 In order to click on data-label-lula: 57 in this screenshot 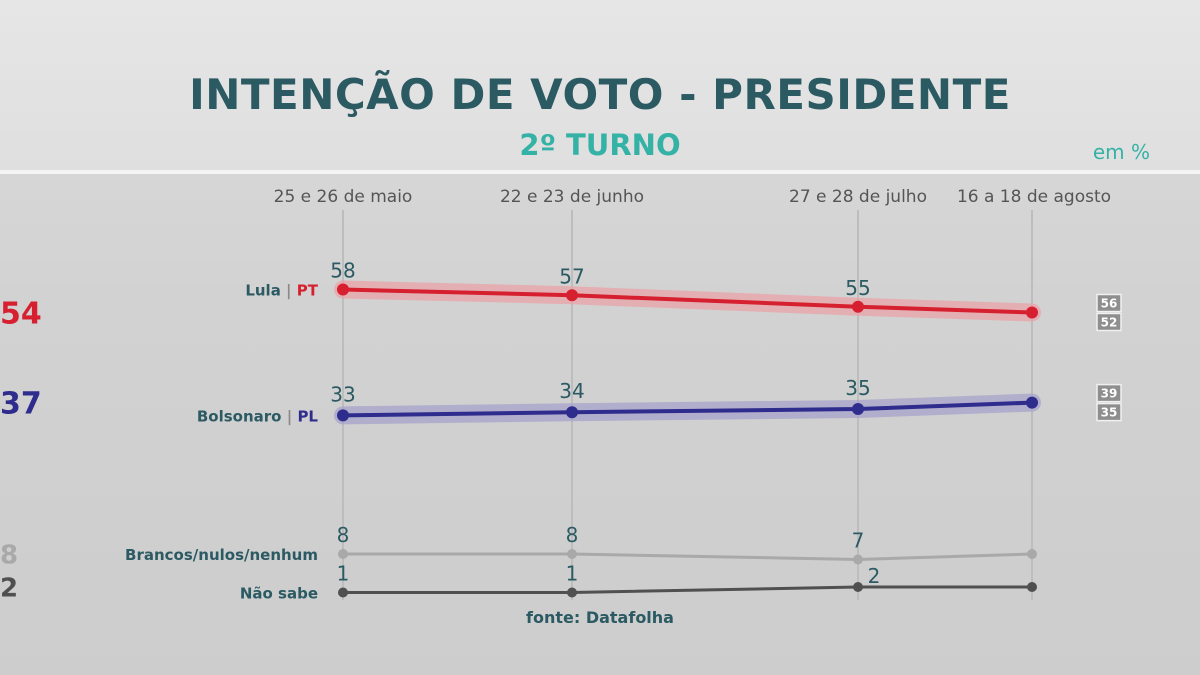, I will do `click(571, 276)`.